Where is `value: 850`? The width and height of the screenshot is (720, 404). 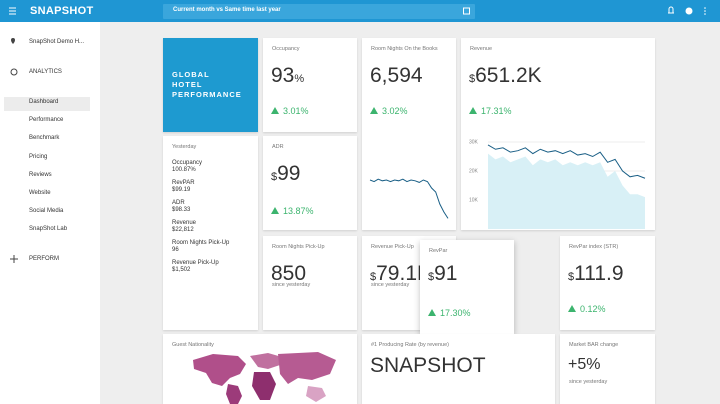
value: 850 is located at coordinates (289, 273).